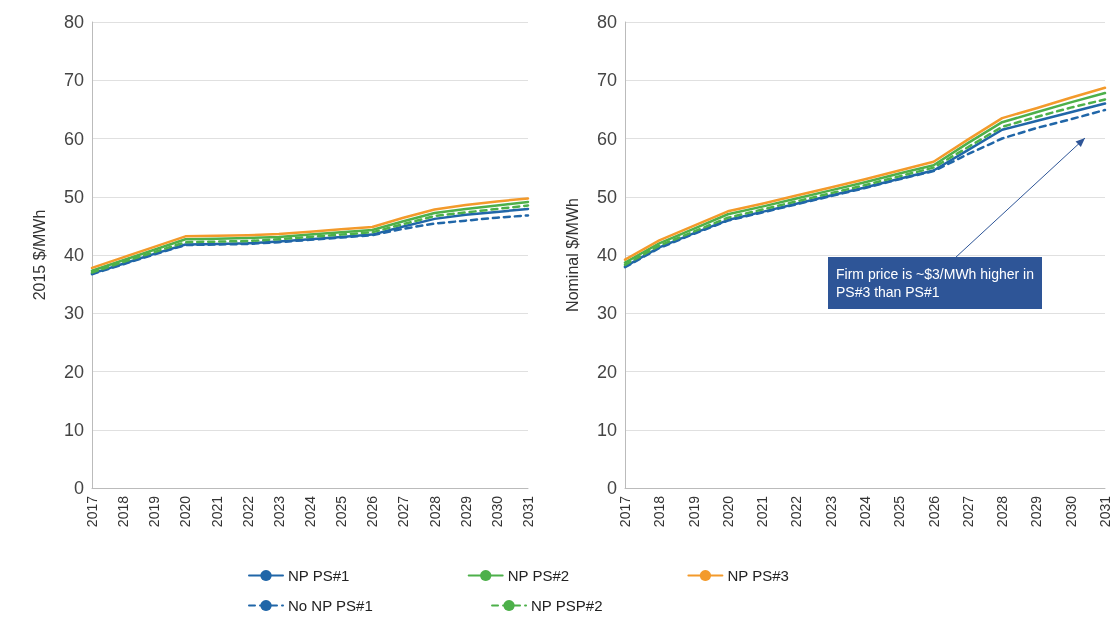 The image size is (1112, 621). I want to click on y-axis-title: Nominal $/MWh, so click(572, 255).